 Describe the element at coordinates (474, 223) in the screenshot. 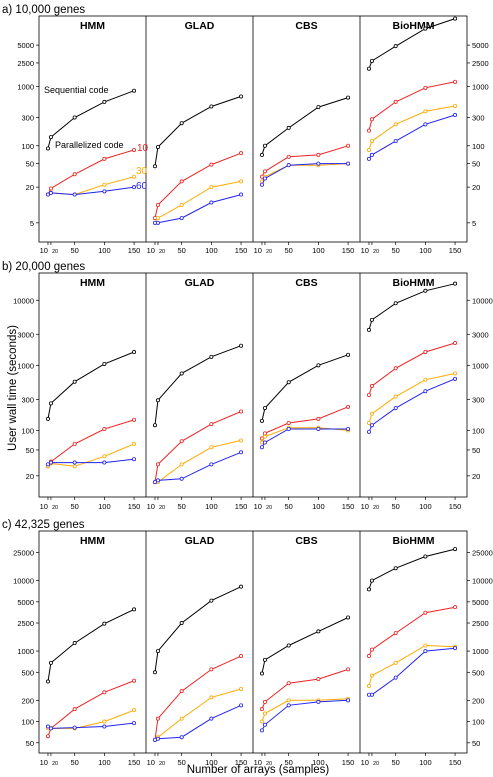

I see `y-tick-label-right: 5` at that location.